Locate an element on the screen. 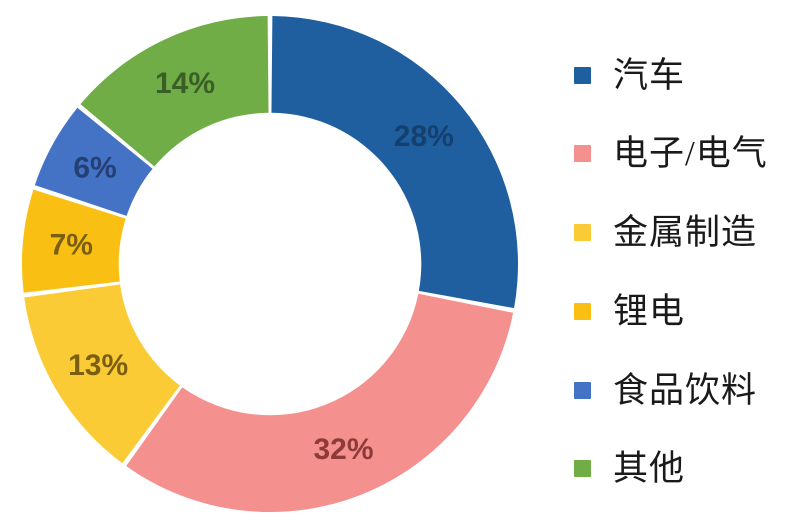 Image resolution: width=800 pixels, height=528 pixels. legend-item-label: 电子/电气 is located at coordinates (690, 154).